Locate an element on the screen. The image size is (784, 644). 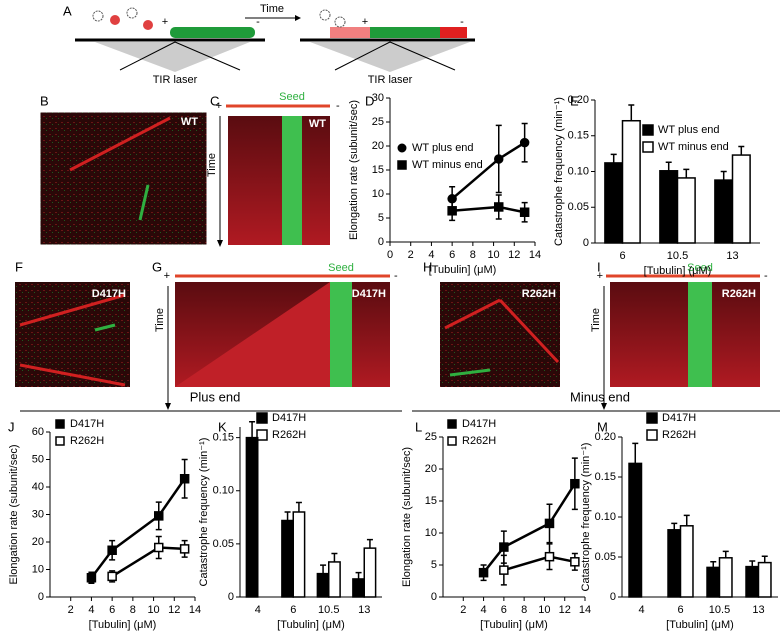
schematic: Time TIR laser TIR laser + - + - is located at coordinates (275, 44).